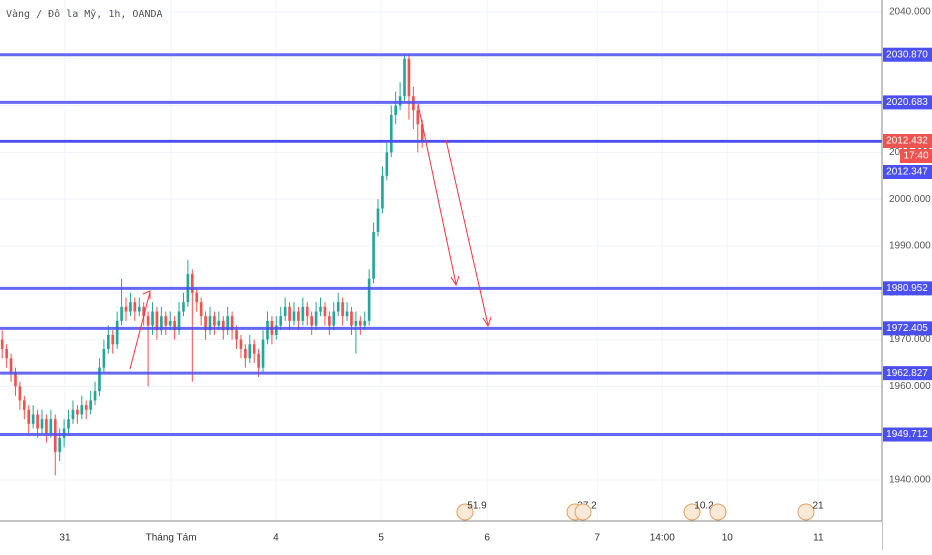 This screenshot has height=555, width=932. Describe the element at coordinates (910, 246) in the screenshot. I see `y-tick-label: 1990.000` at that location.